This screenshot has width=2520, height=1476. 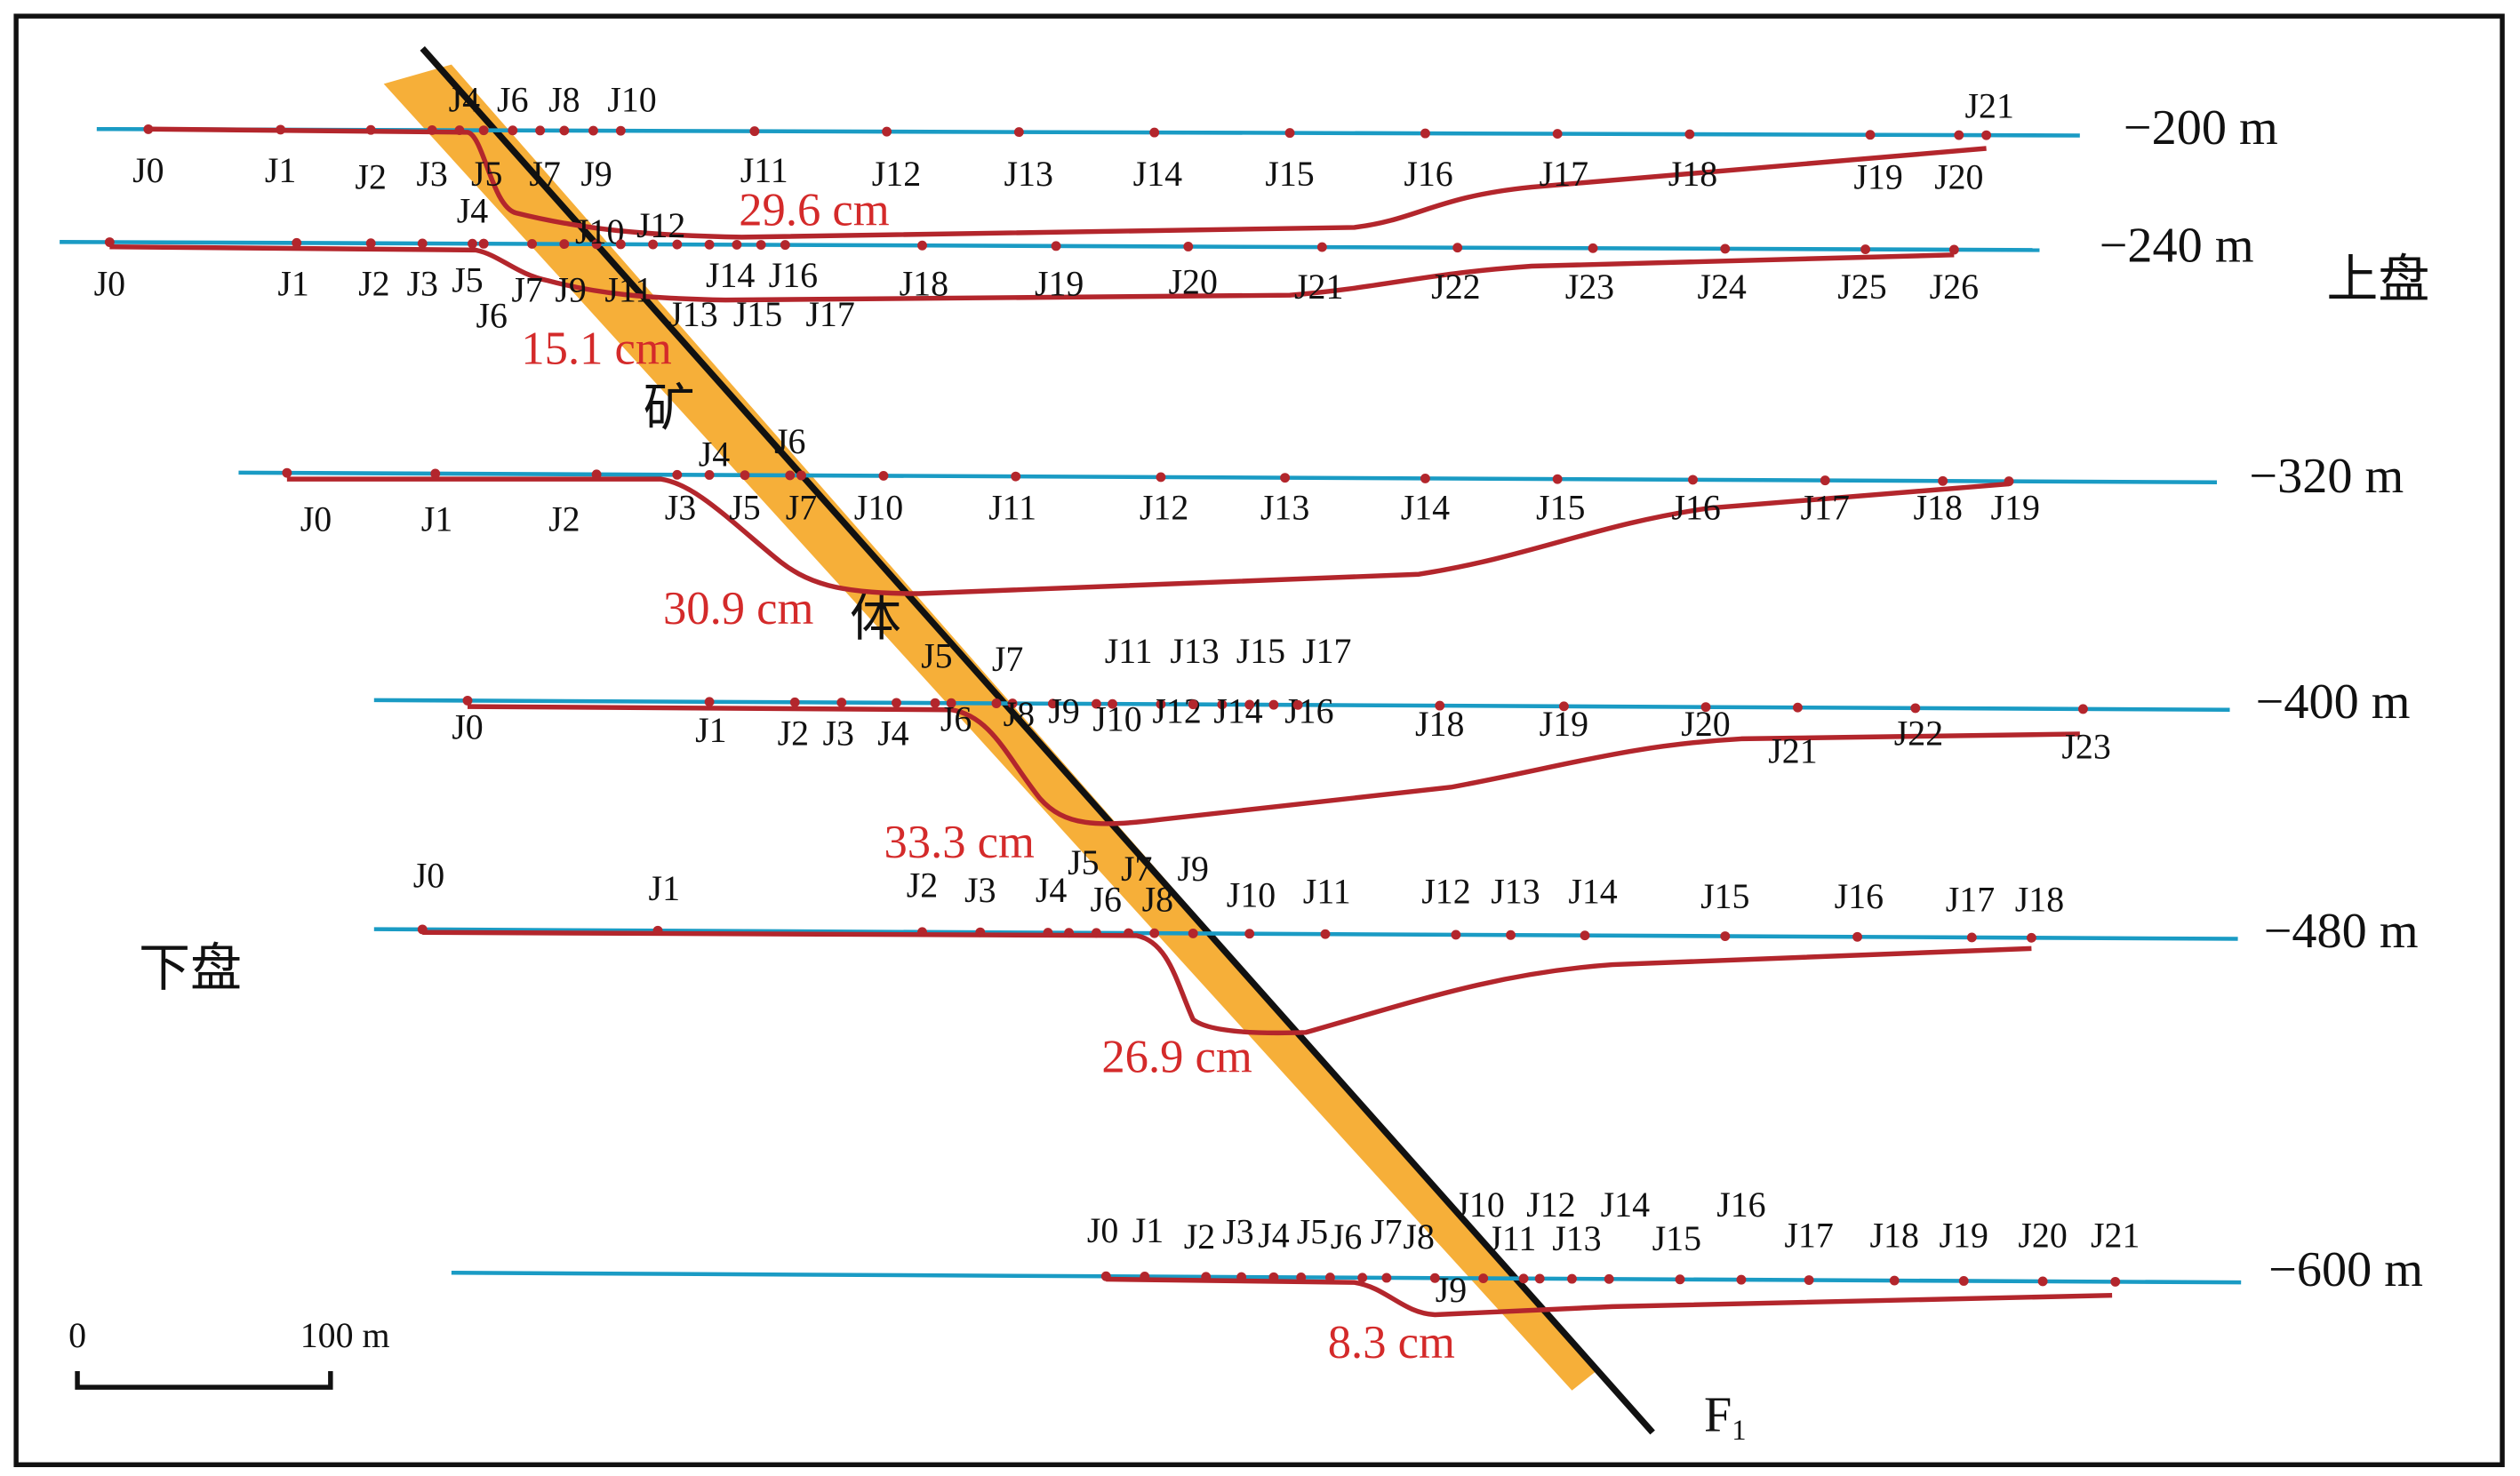 What do you see at coordinates (596, 349) in the screenshot?
I see `subsidence-label: 15.1 cm` at bounding box center [596, 349].